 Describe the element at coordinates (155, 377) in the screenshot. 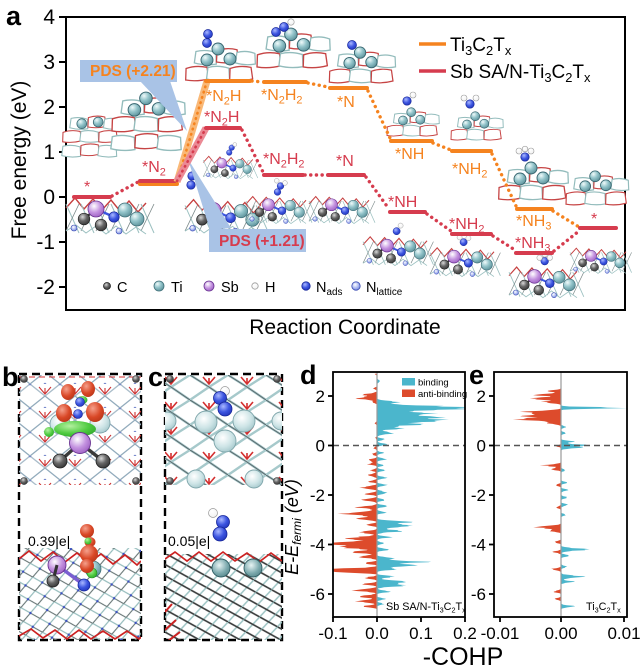

I see `svg-text: c` at that location.